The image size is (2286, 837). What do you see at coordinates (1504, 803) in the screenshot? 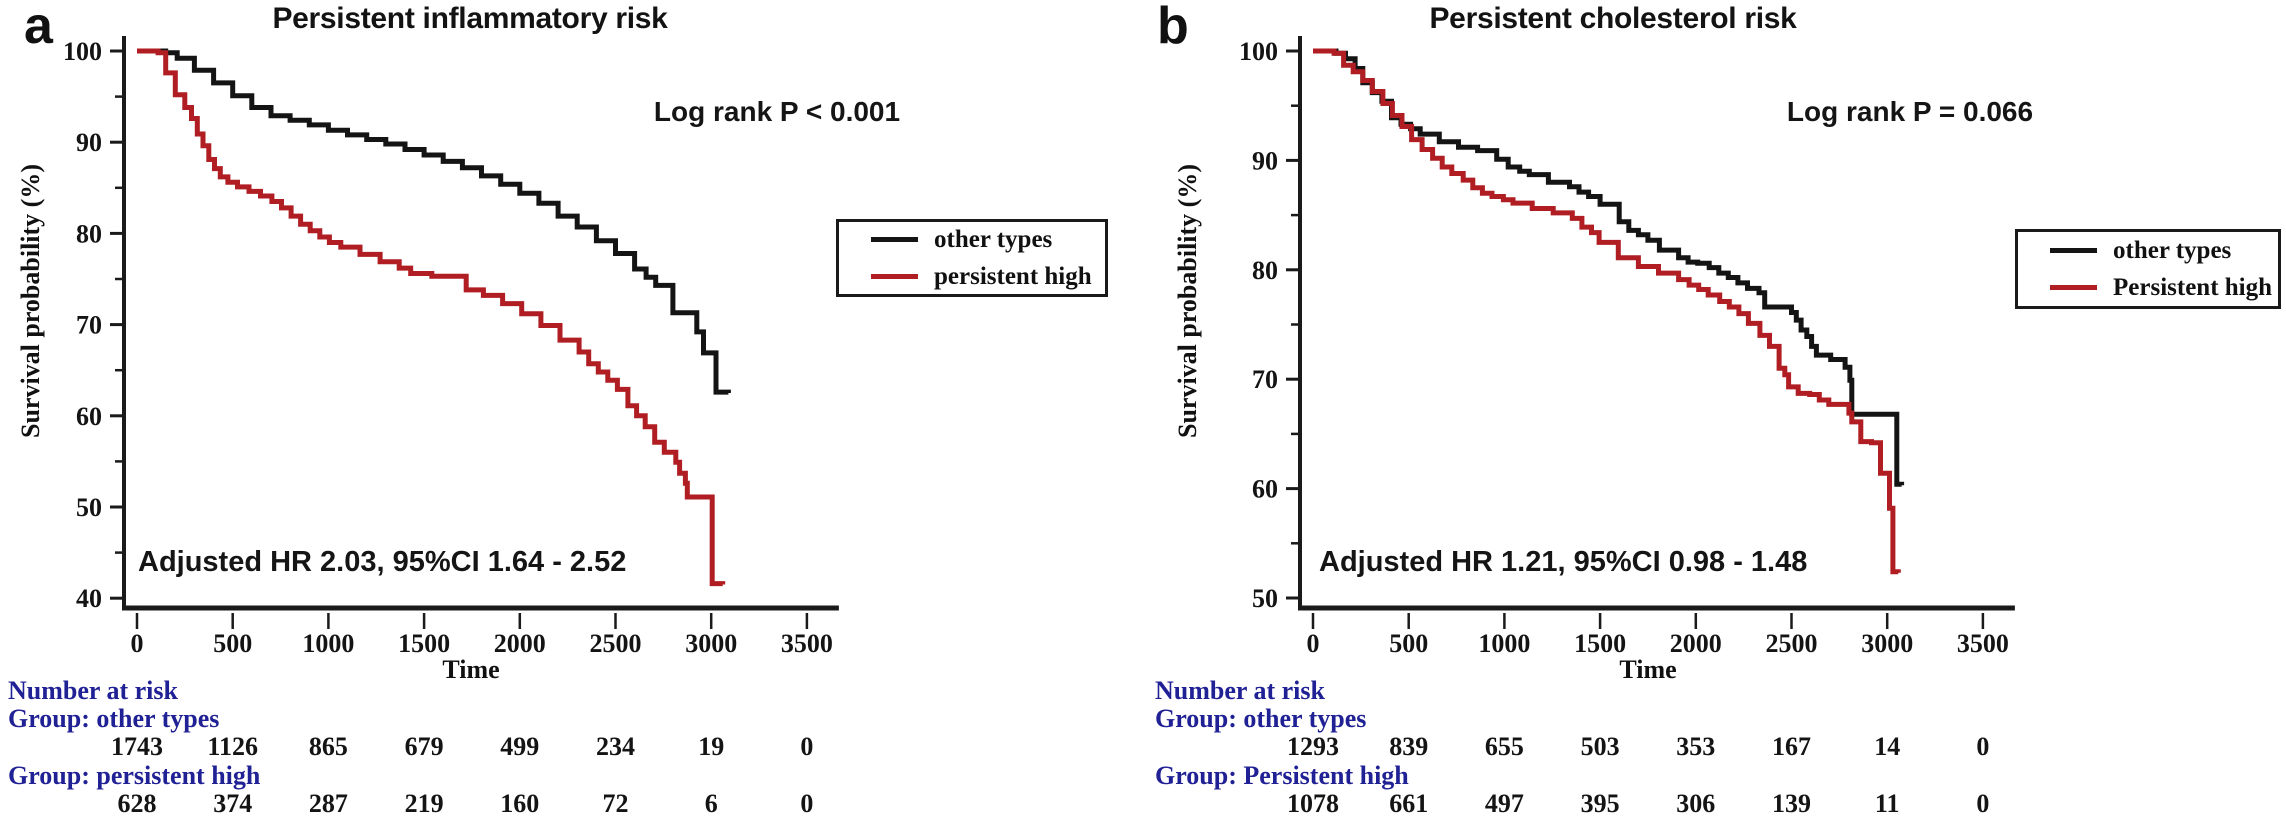
I see `risk-count: 497` at bounding box center [1504, 803].